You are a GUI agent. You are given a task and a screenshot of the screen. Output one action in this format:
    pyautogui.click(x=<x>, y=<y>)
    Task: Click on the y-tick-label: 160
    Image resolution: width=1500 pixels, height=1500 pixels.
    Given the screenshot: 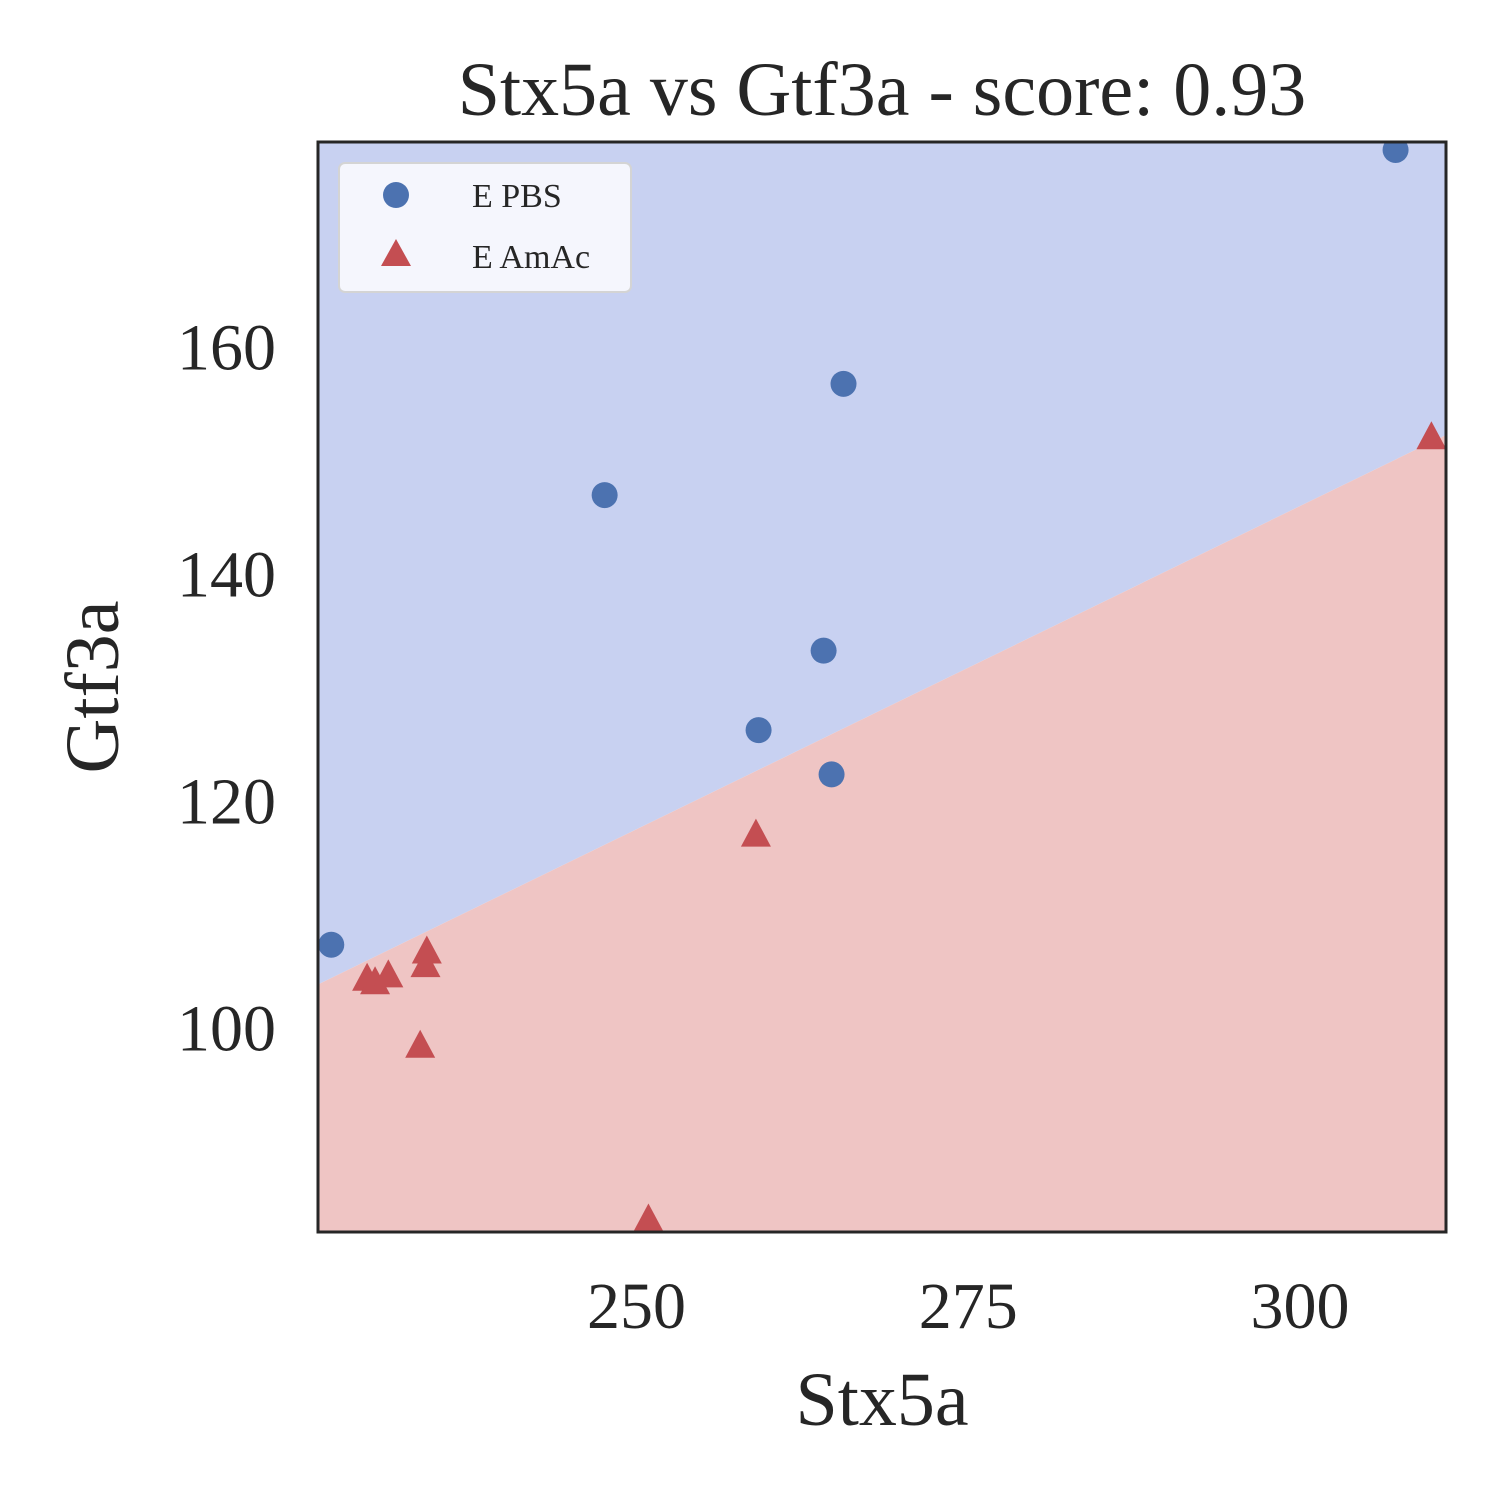 What is the action you would take?
    pyautogui.click(x=226, y=347)
    